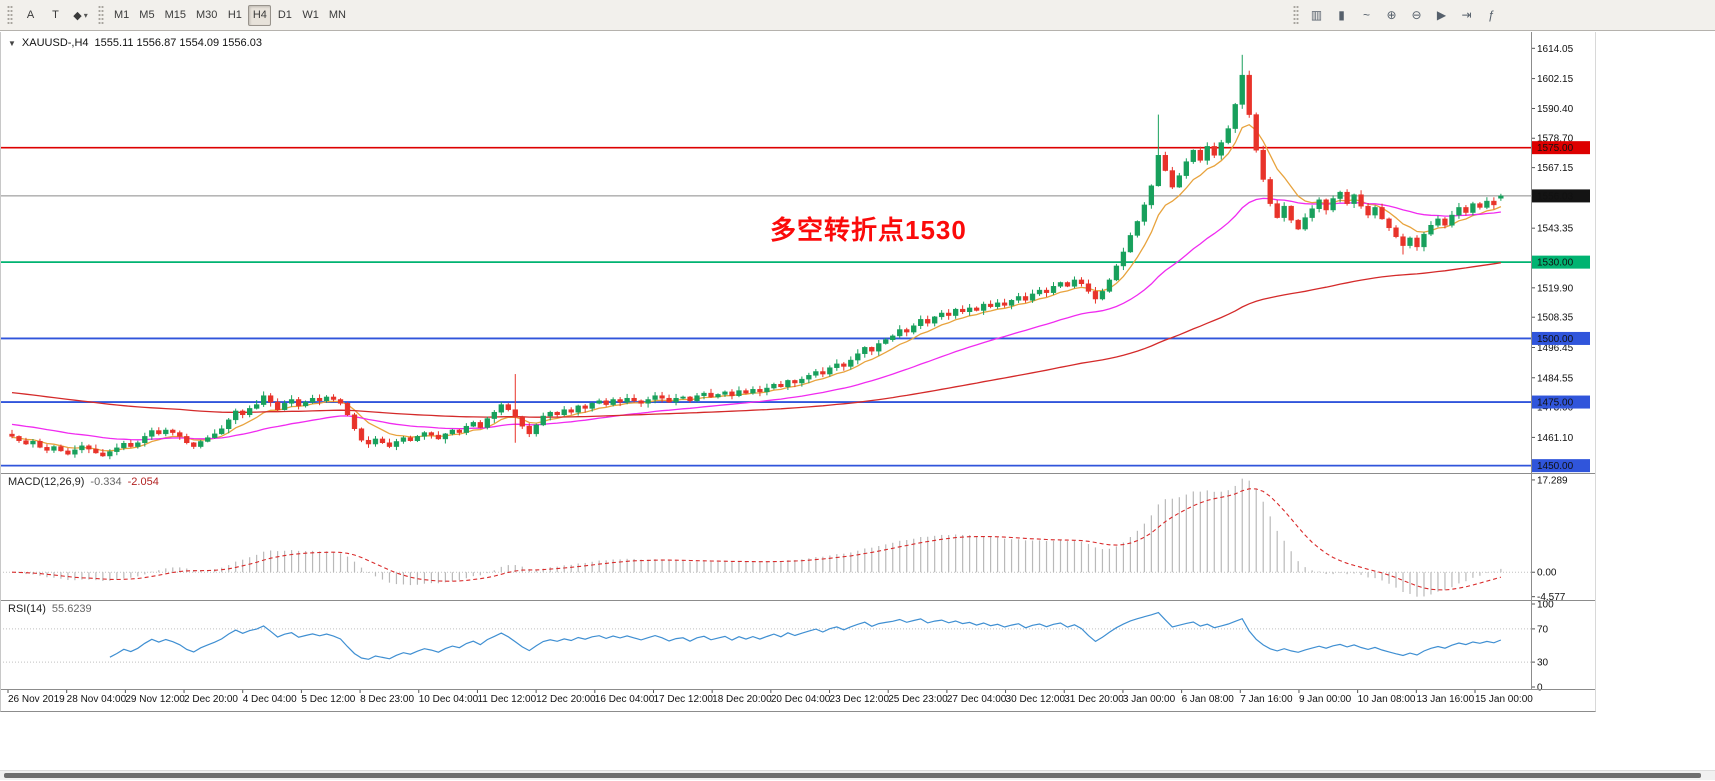 This screenshot has width=1715, height=781. Describe the element at coordinates (337, 15) in the screenshot. I see `timeframe-button-mn: MN` at that location.